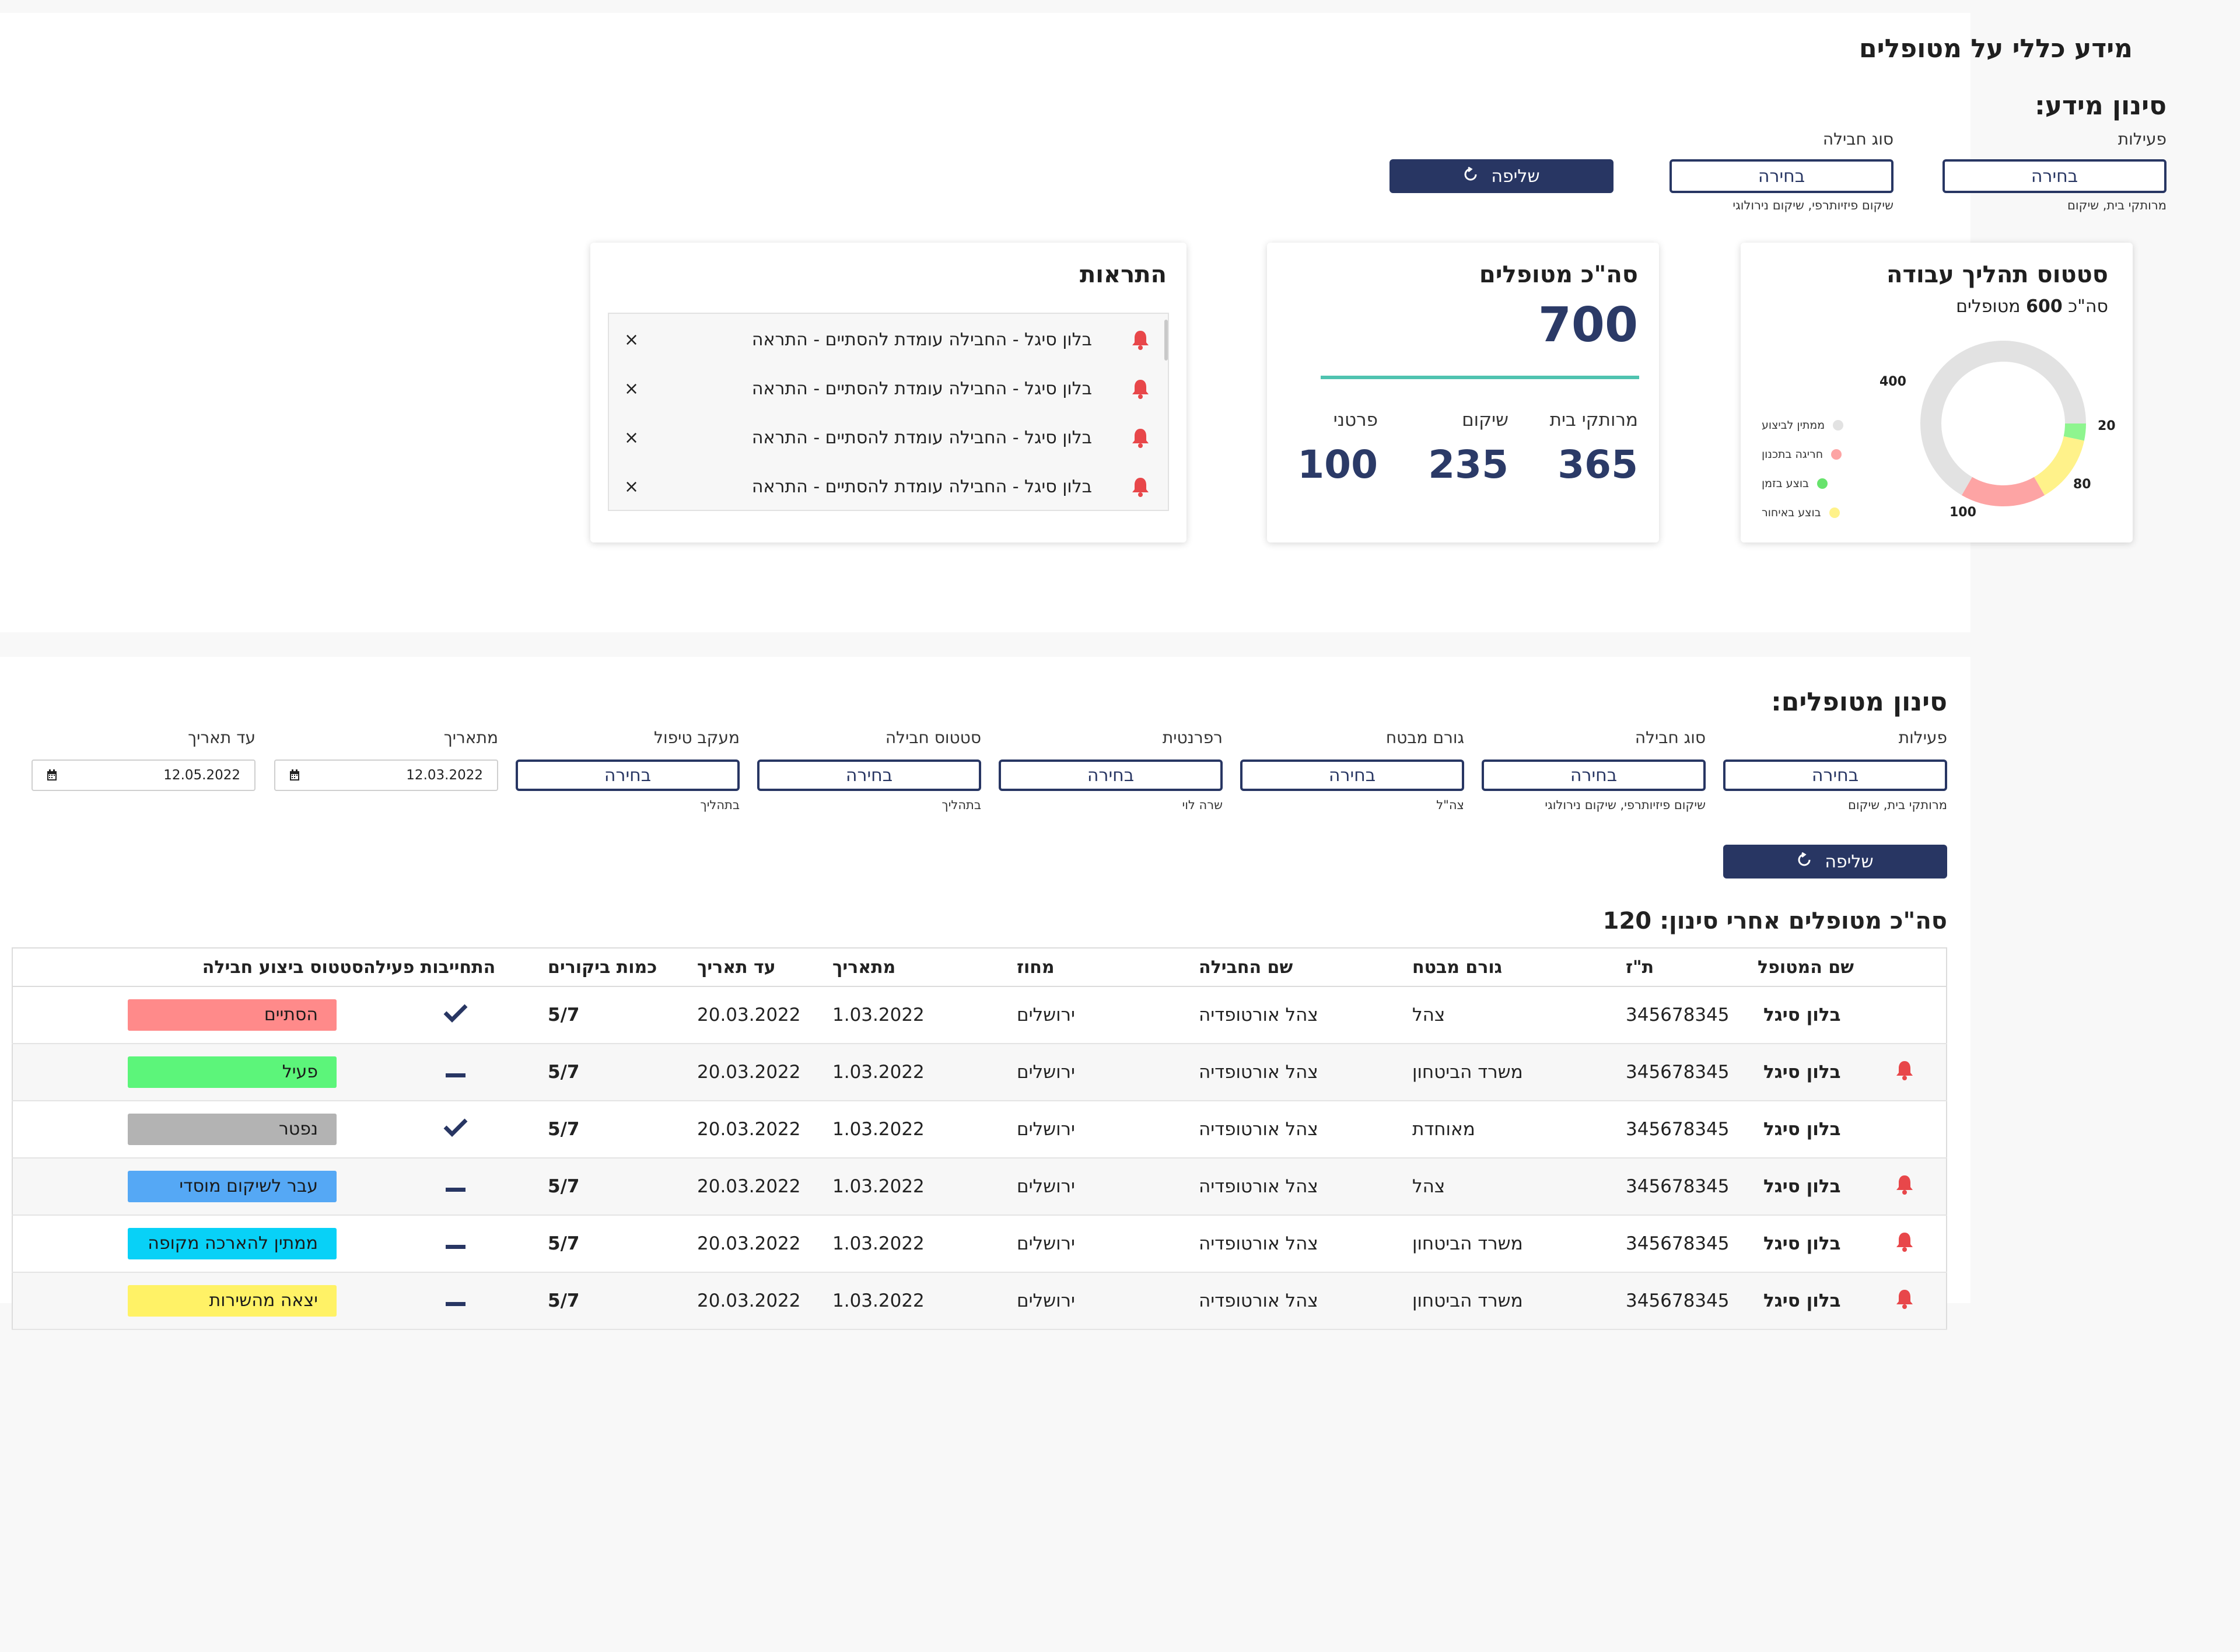 The width and height of the screenshot is (2240, 1652). What do you see at coordinates (2116, 205) in the screenshot?
I see `info-filter-activity-value: מרותקי בית, שיקום` at bounding box center [2116, 205].